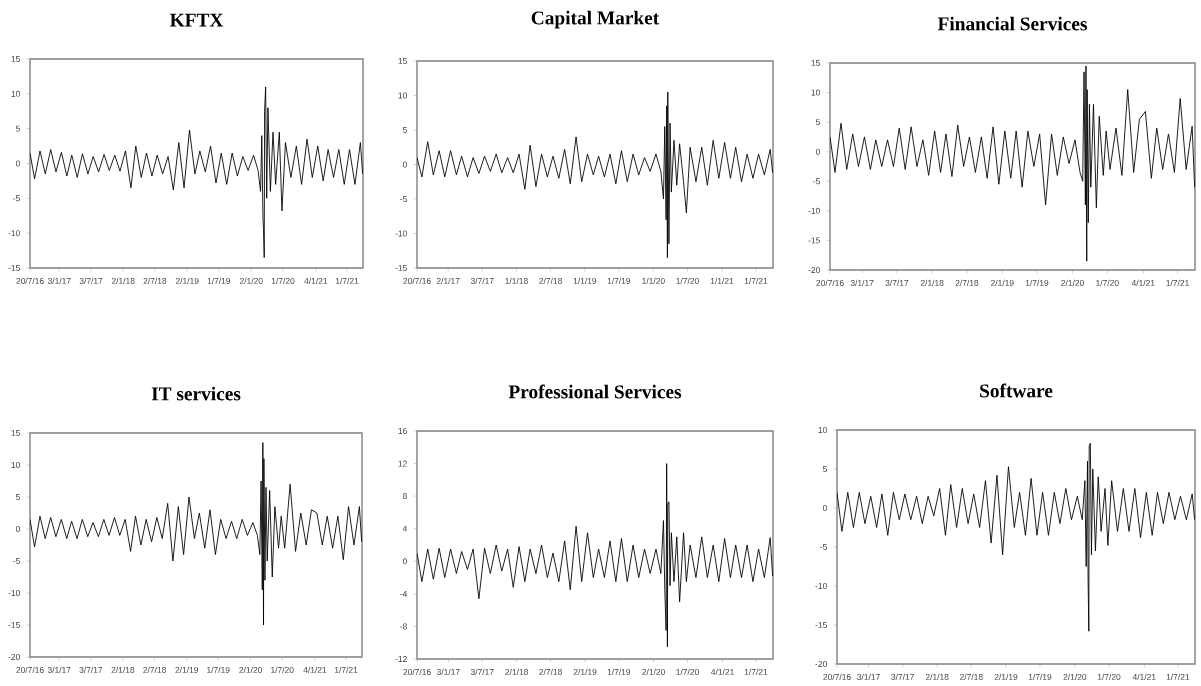 Image resolution: width=1201 pixels, height=686 pixels. What do you see at coordinates (196, 20) in the screenshot?
I see `chart-title: KFTX` at bounding box center [196, 20].